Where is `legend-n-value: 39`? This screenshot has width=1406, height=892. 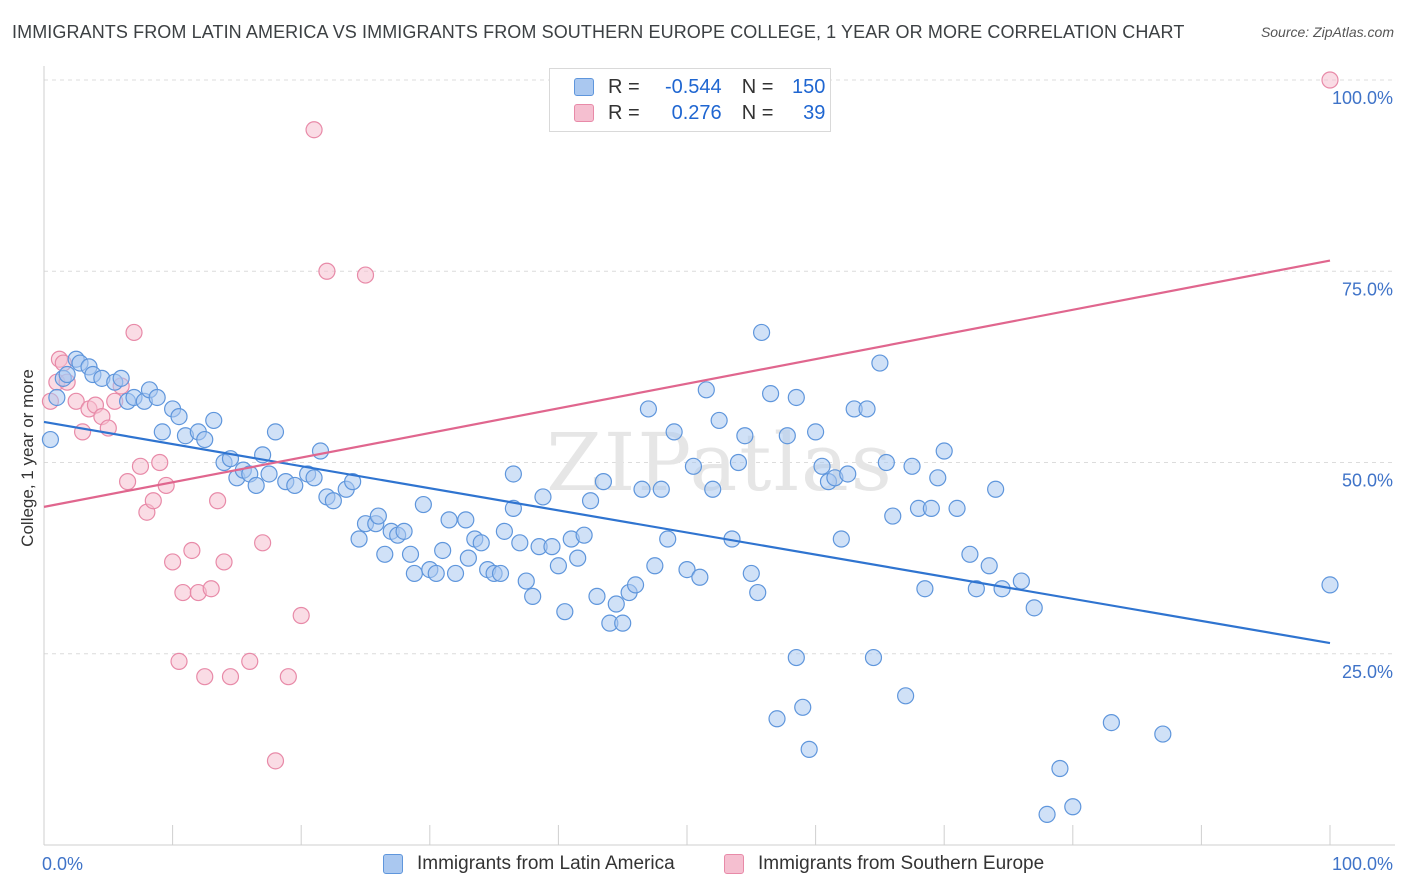 legend-n-value: 39 is located at coordinates (814, 112).